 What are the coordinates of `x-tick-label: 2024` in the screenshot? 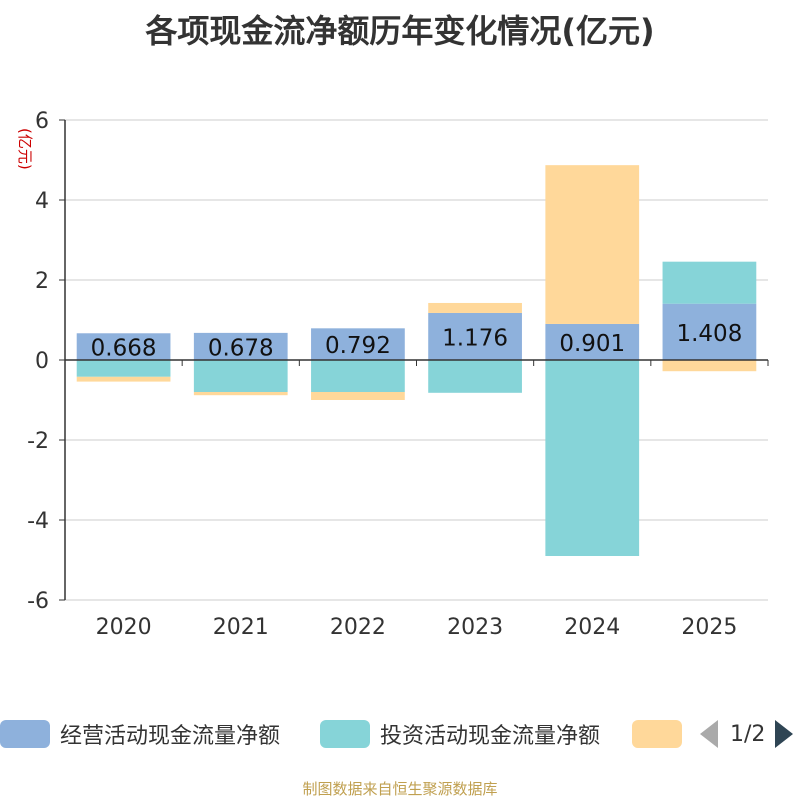 It's located at (592, 627).